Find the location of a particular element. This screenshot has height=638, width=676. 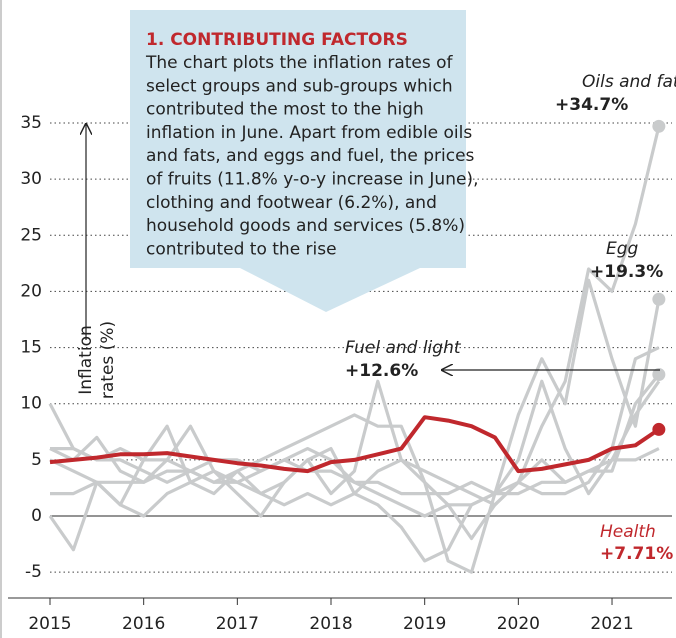

value-label: +7.71% is located at coordinates (636, 554).